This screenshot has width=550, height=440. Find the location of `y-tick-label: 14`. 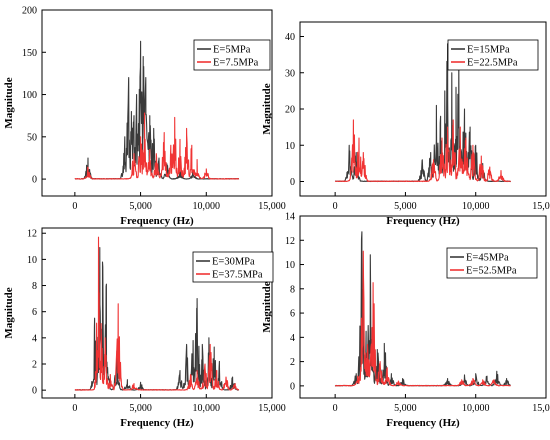

y-tick-label: 14 is located at coordinates (290, 217).